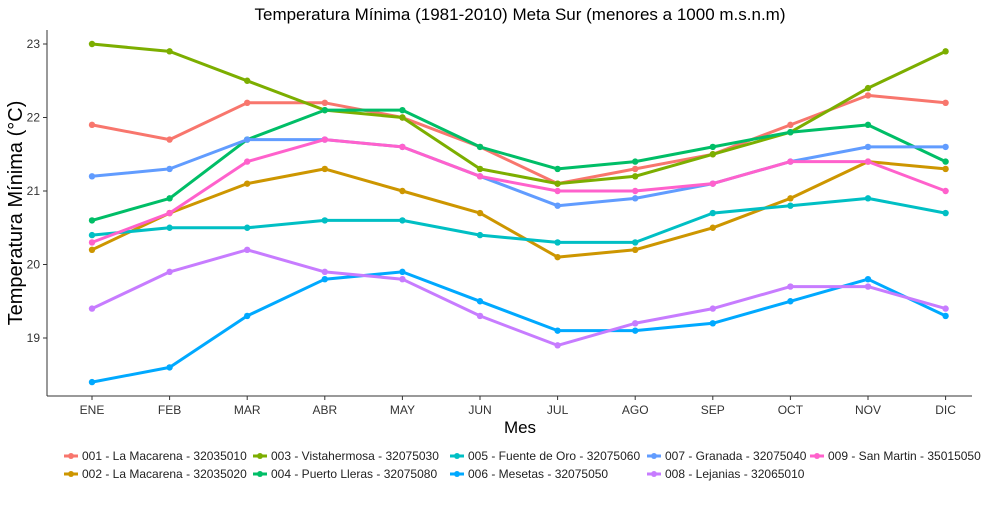  I want to click on legend-item: 004 - Puerto Lleras - 32075080, so click(345, 474).